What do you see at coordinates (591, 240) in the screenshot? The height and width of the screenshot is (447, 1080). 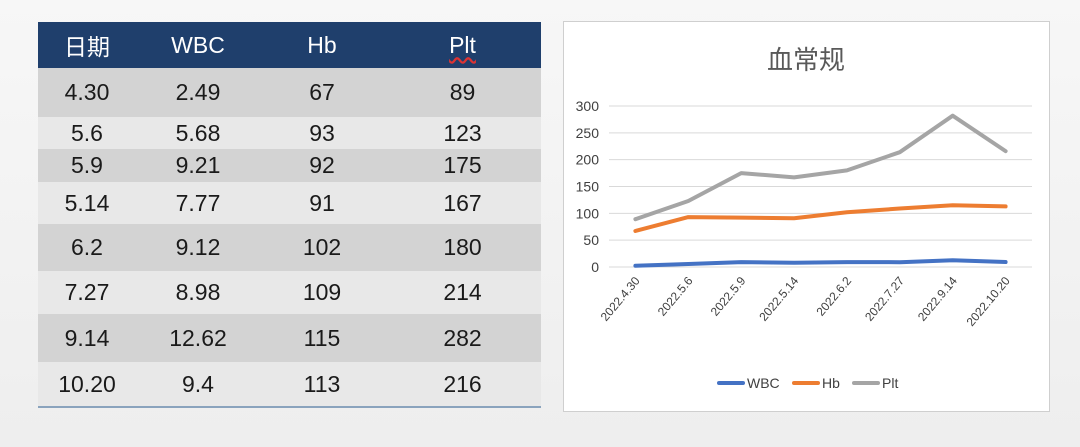 I see `y-tick-label: 50` at bounding box center [591, 240].